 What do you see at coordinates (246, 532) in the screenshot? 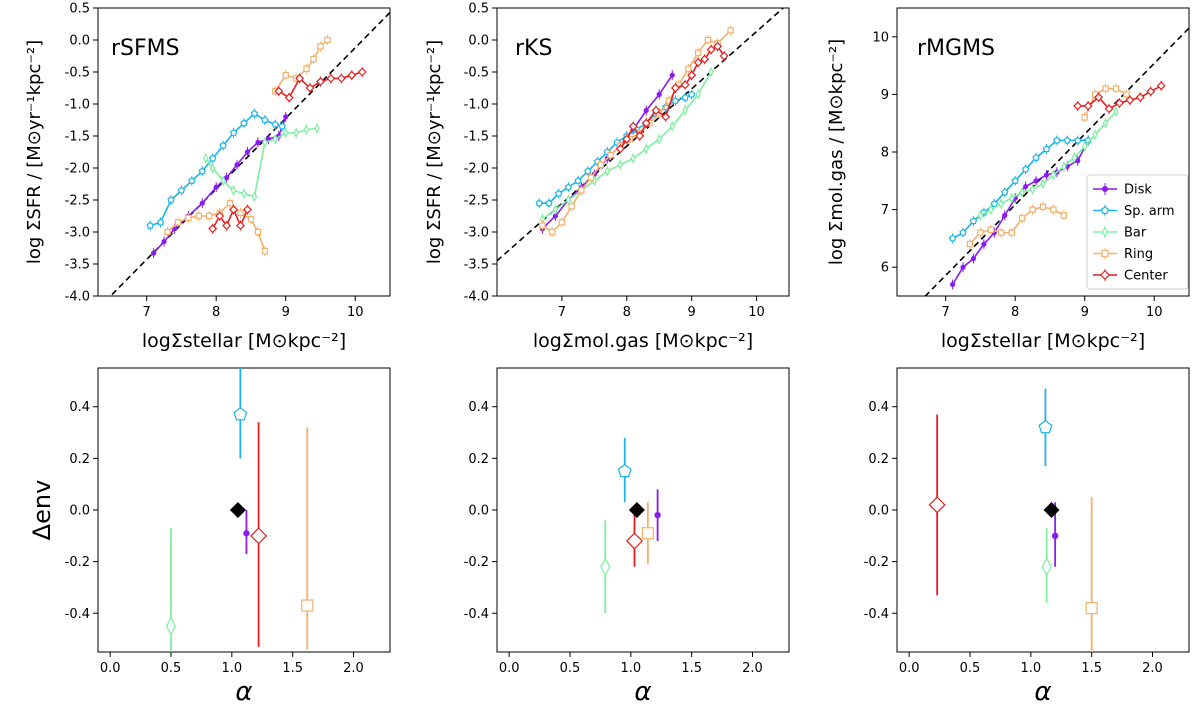
I see `point-disk` at bounding box center [246, 532].